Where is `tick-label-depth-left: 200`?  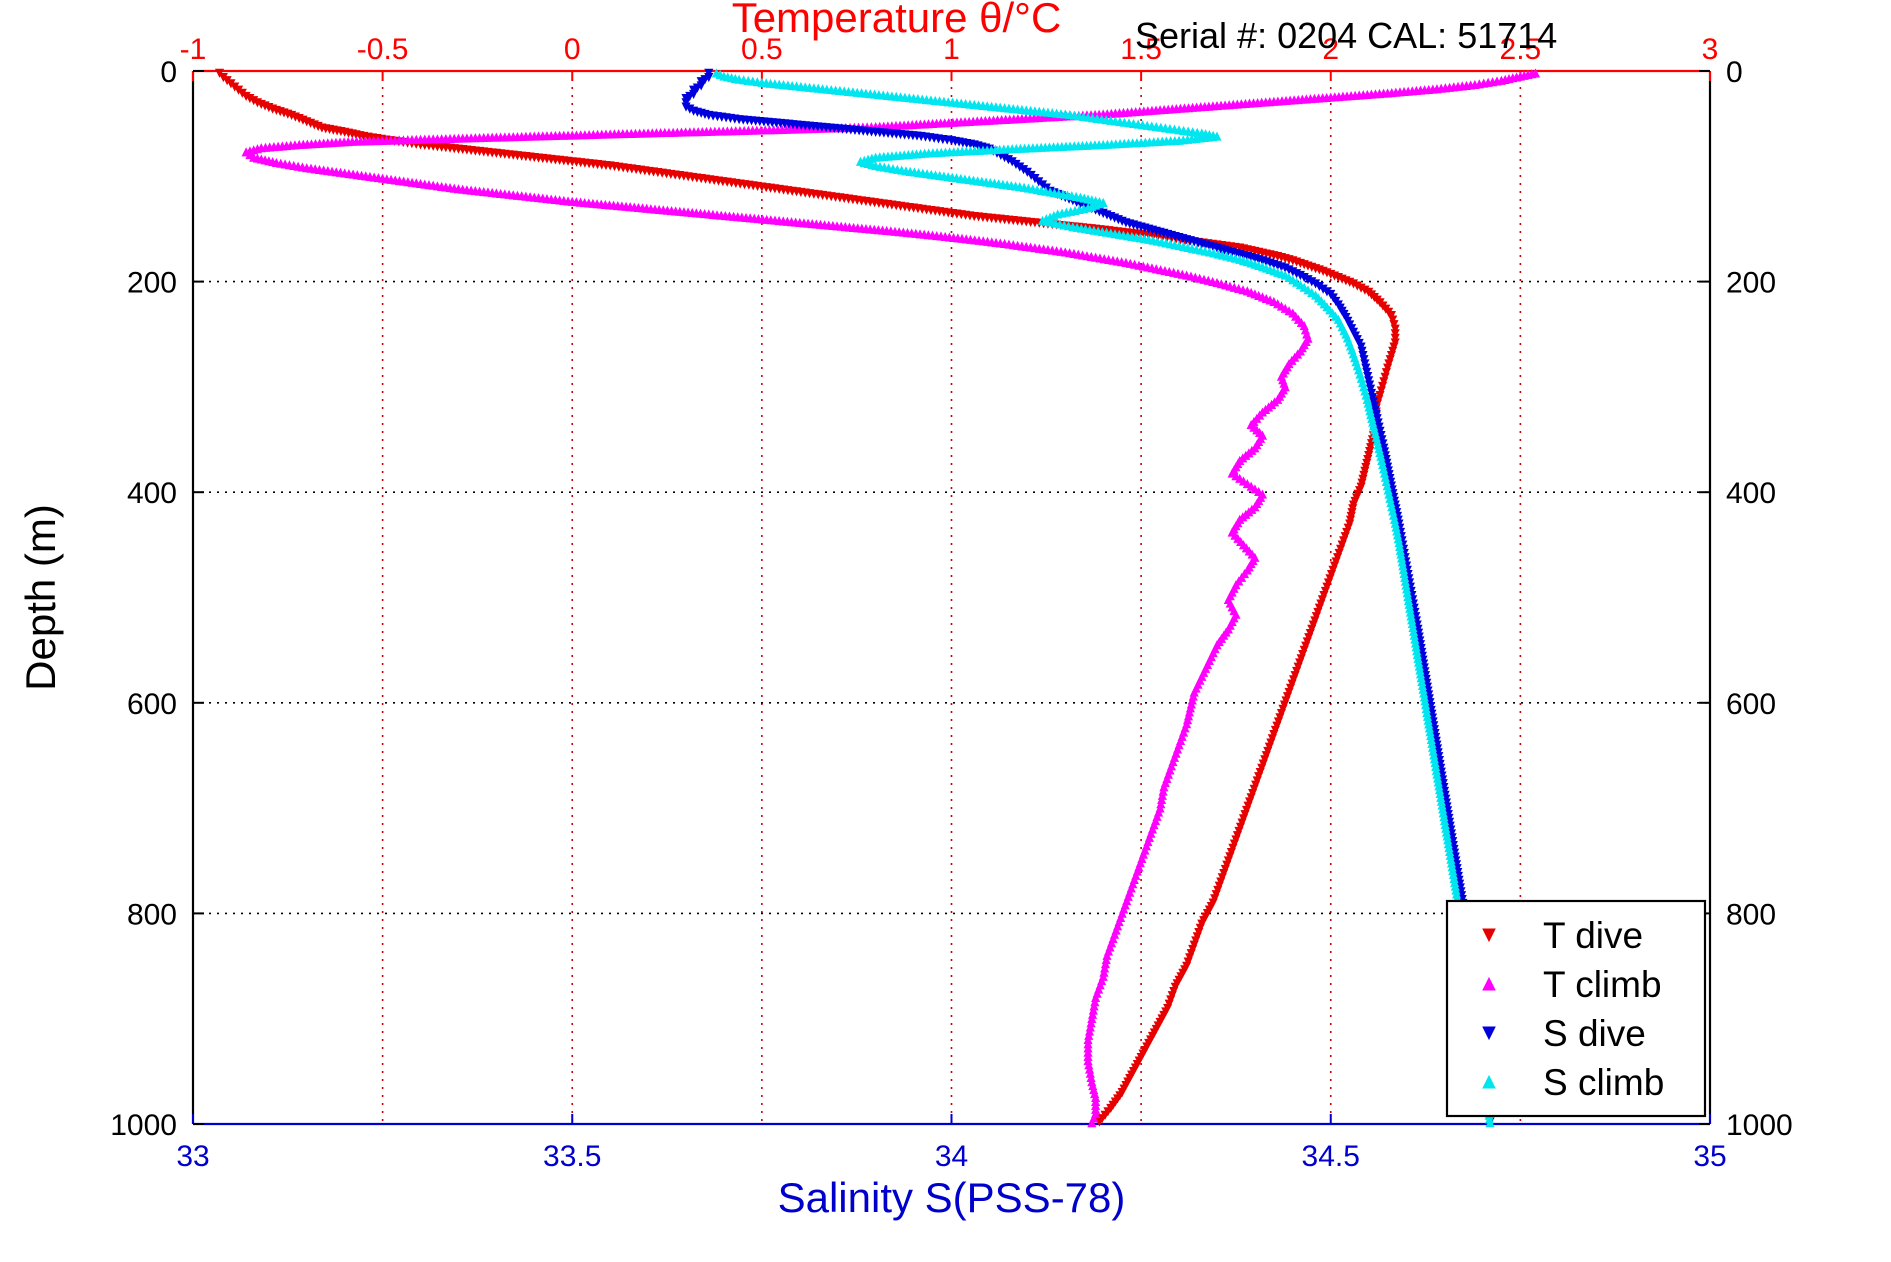 tick-label-depth-left: 200 is located at coordinates (152, 283).